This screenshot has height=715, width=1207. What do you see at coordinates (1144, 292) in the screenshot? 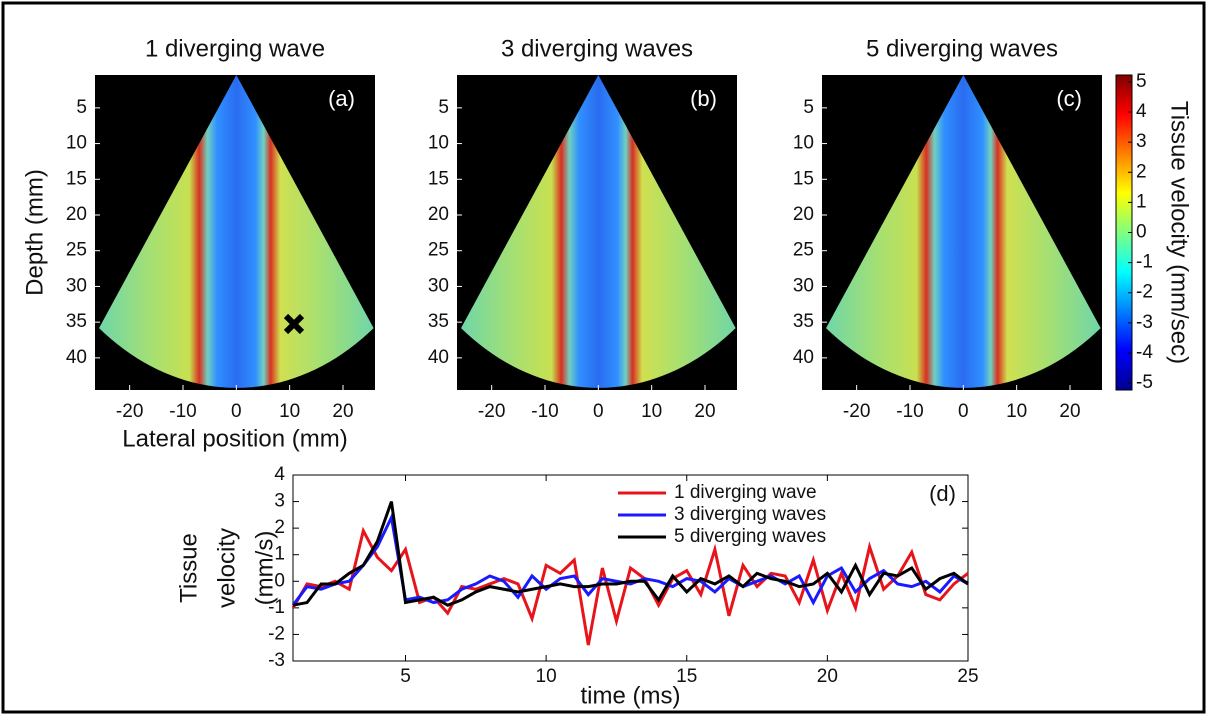
I see `colorbar-tick-label: -2` at bounding box center [1144, 292].